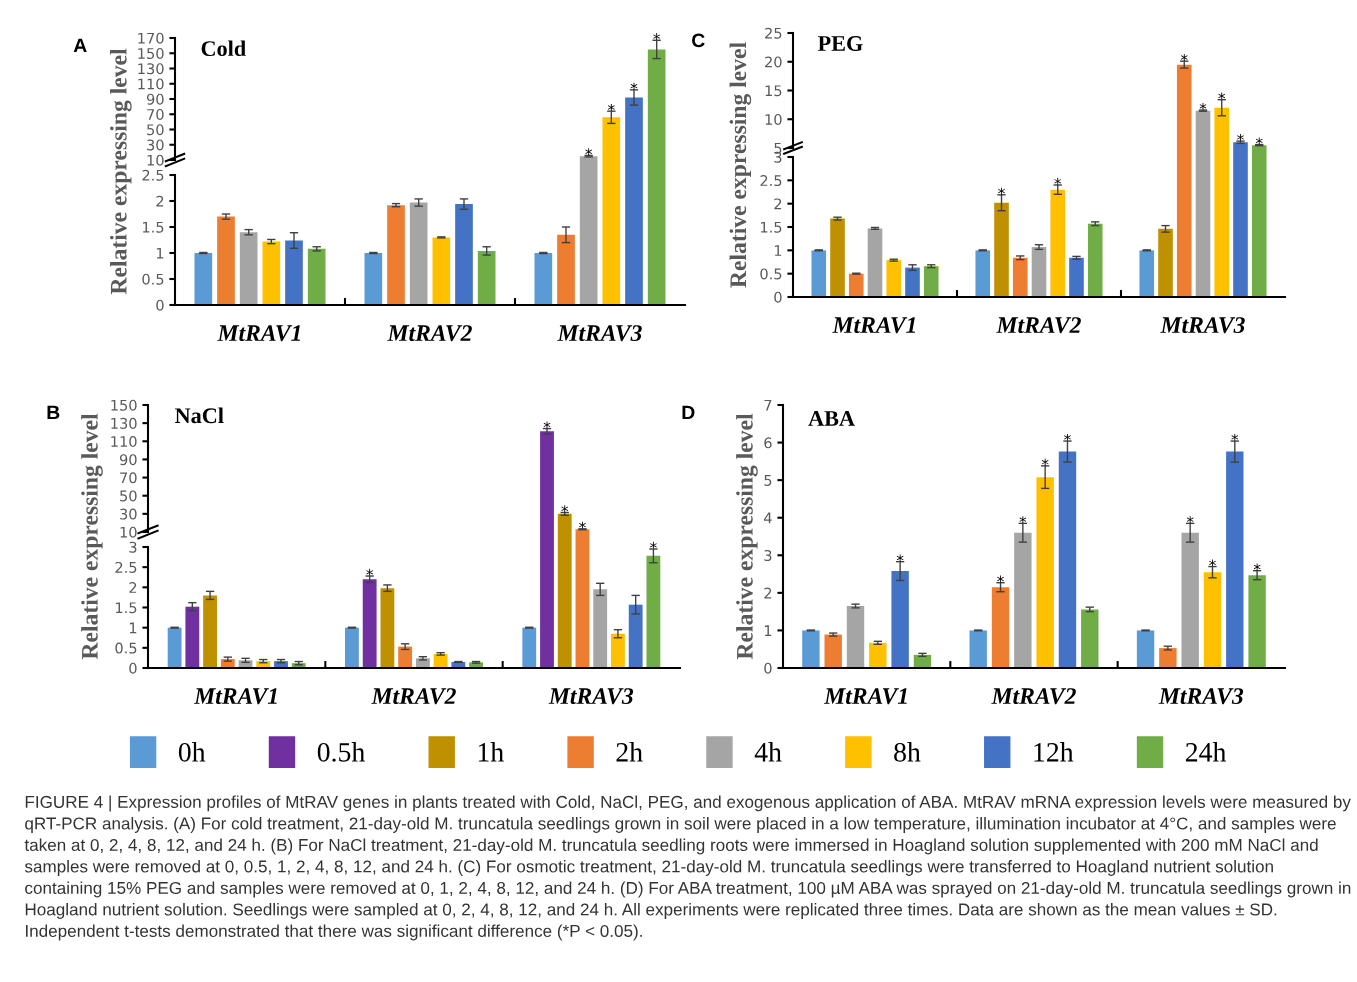  I want to click on y-tick-label: 1, so click(160, 253).